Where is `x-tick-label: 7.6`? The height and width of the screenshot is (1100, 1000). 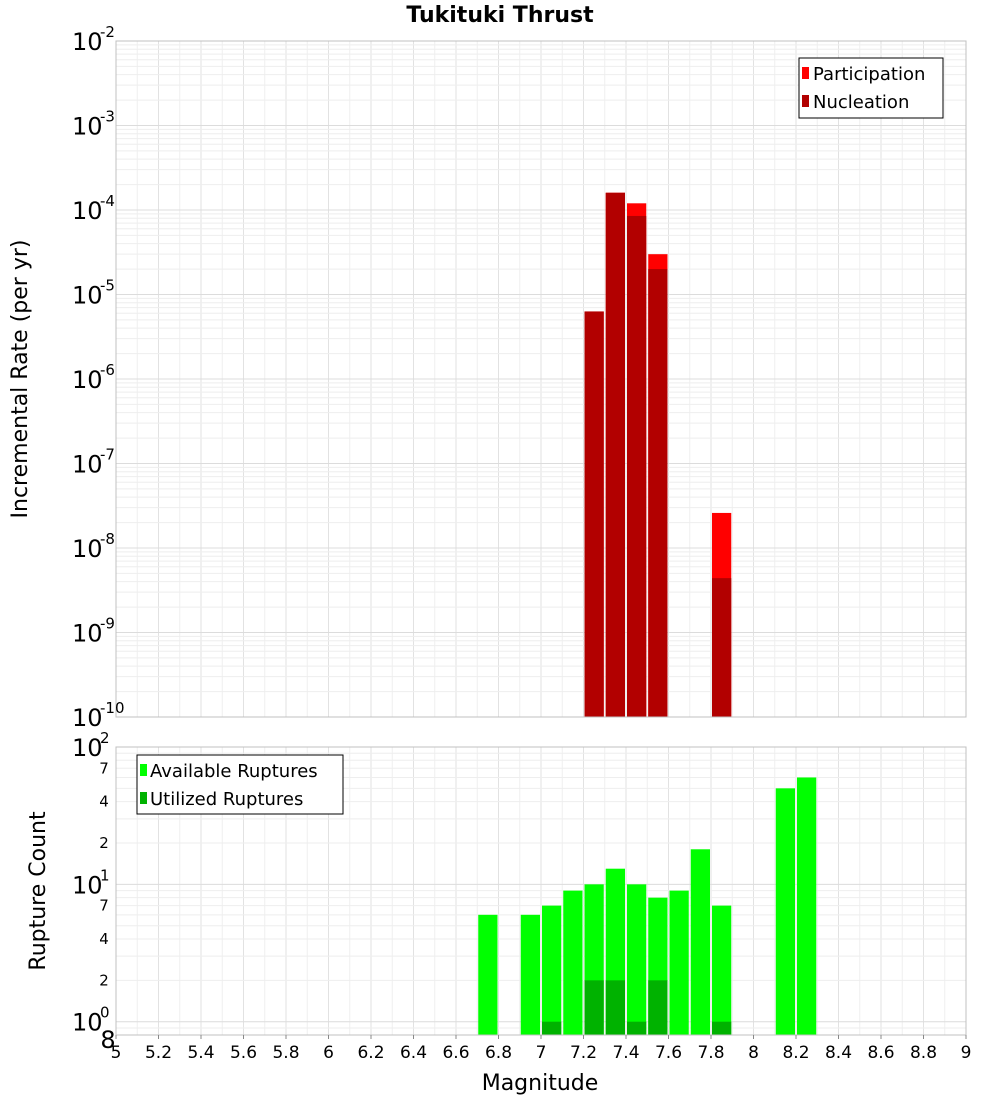 x-tick-label: 7.6 is located at coordinates (668, 1053).